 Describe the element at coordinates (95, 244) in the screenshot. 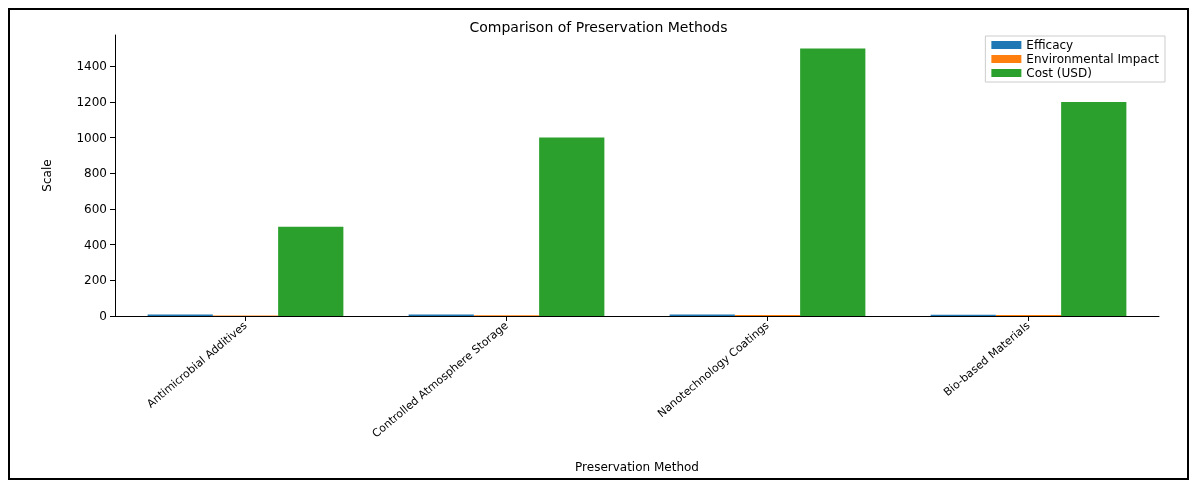

I see `y-tick-label: 400` at that location.